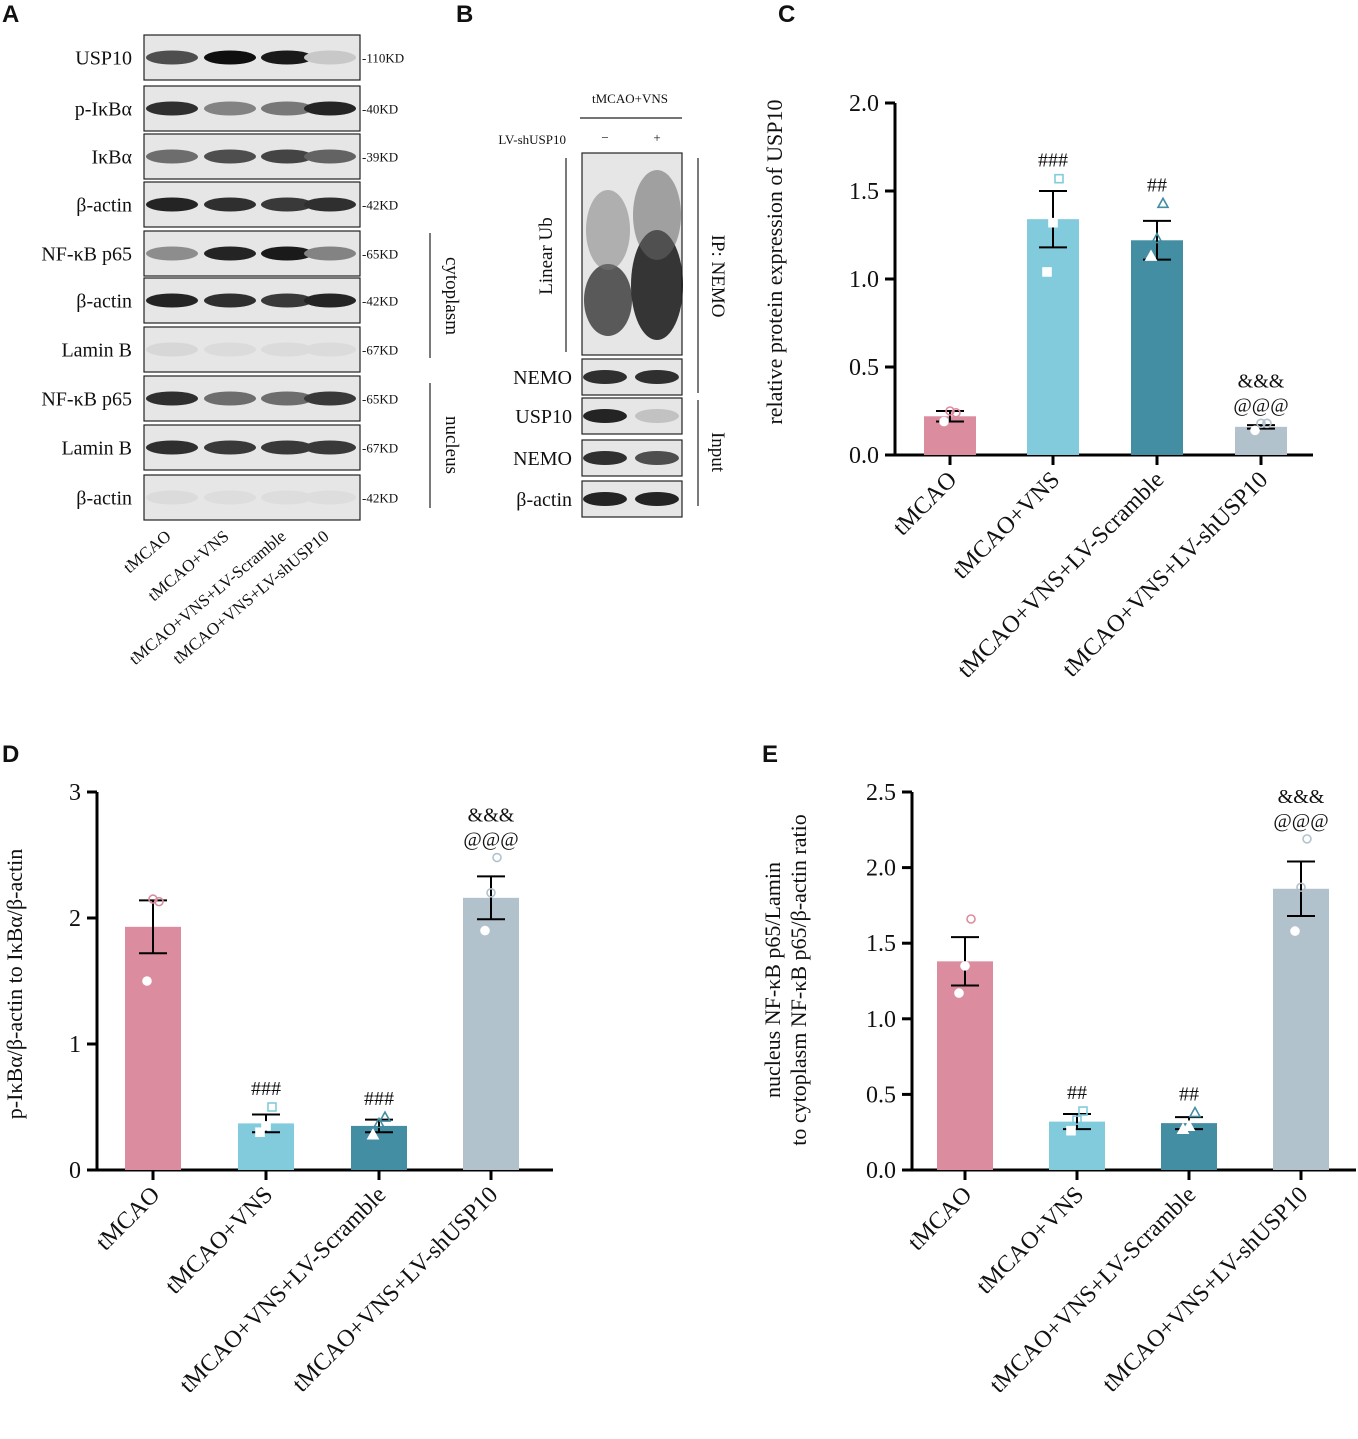 The image size is (1358, 1439). What do you see at coordinates (717, 452) in the screenshot?
I see `input-label: Input` at bounding box center [717, 452].